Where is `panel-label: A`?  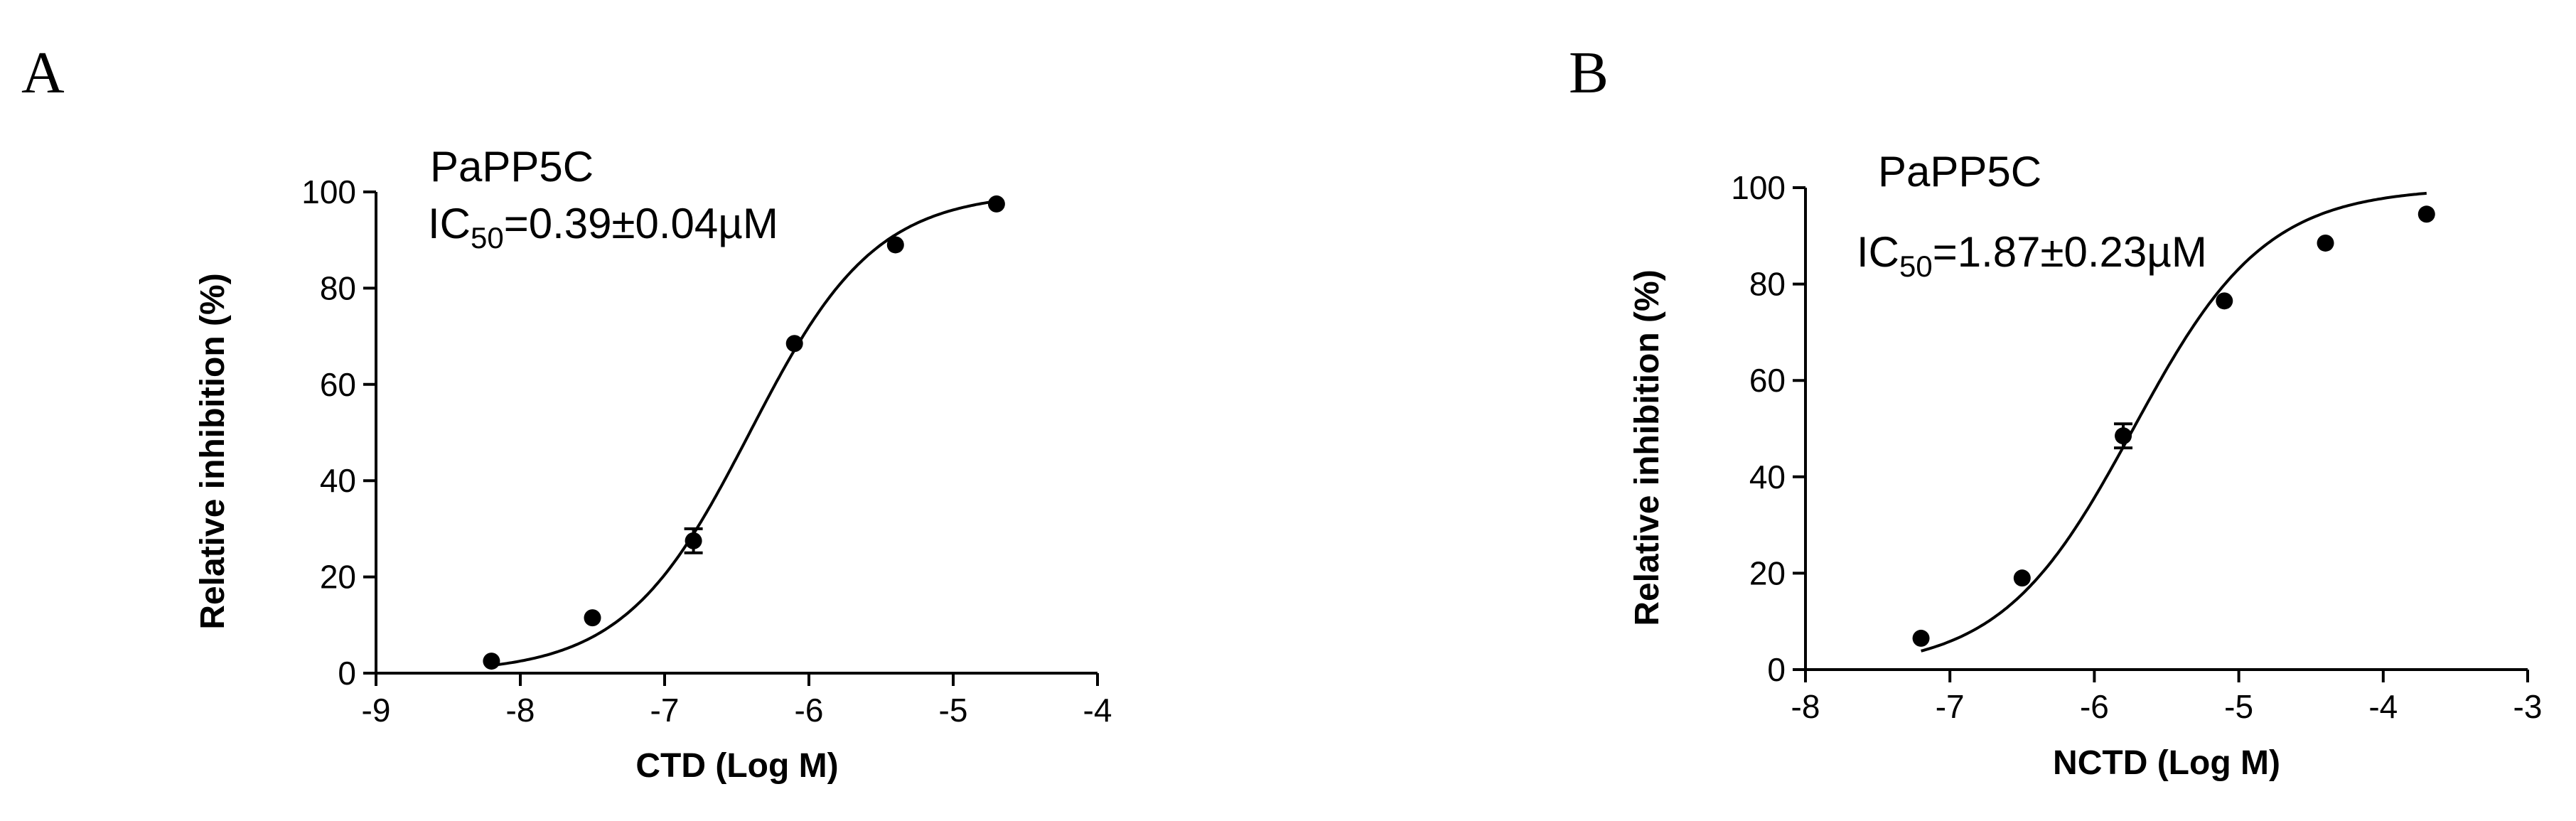
panel-label: A is located at coordinates (43, 73).